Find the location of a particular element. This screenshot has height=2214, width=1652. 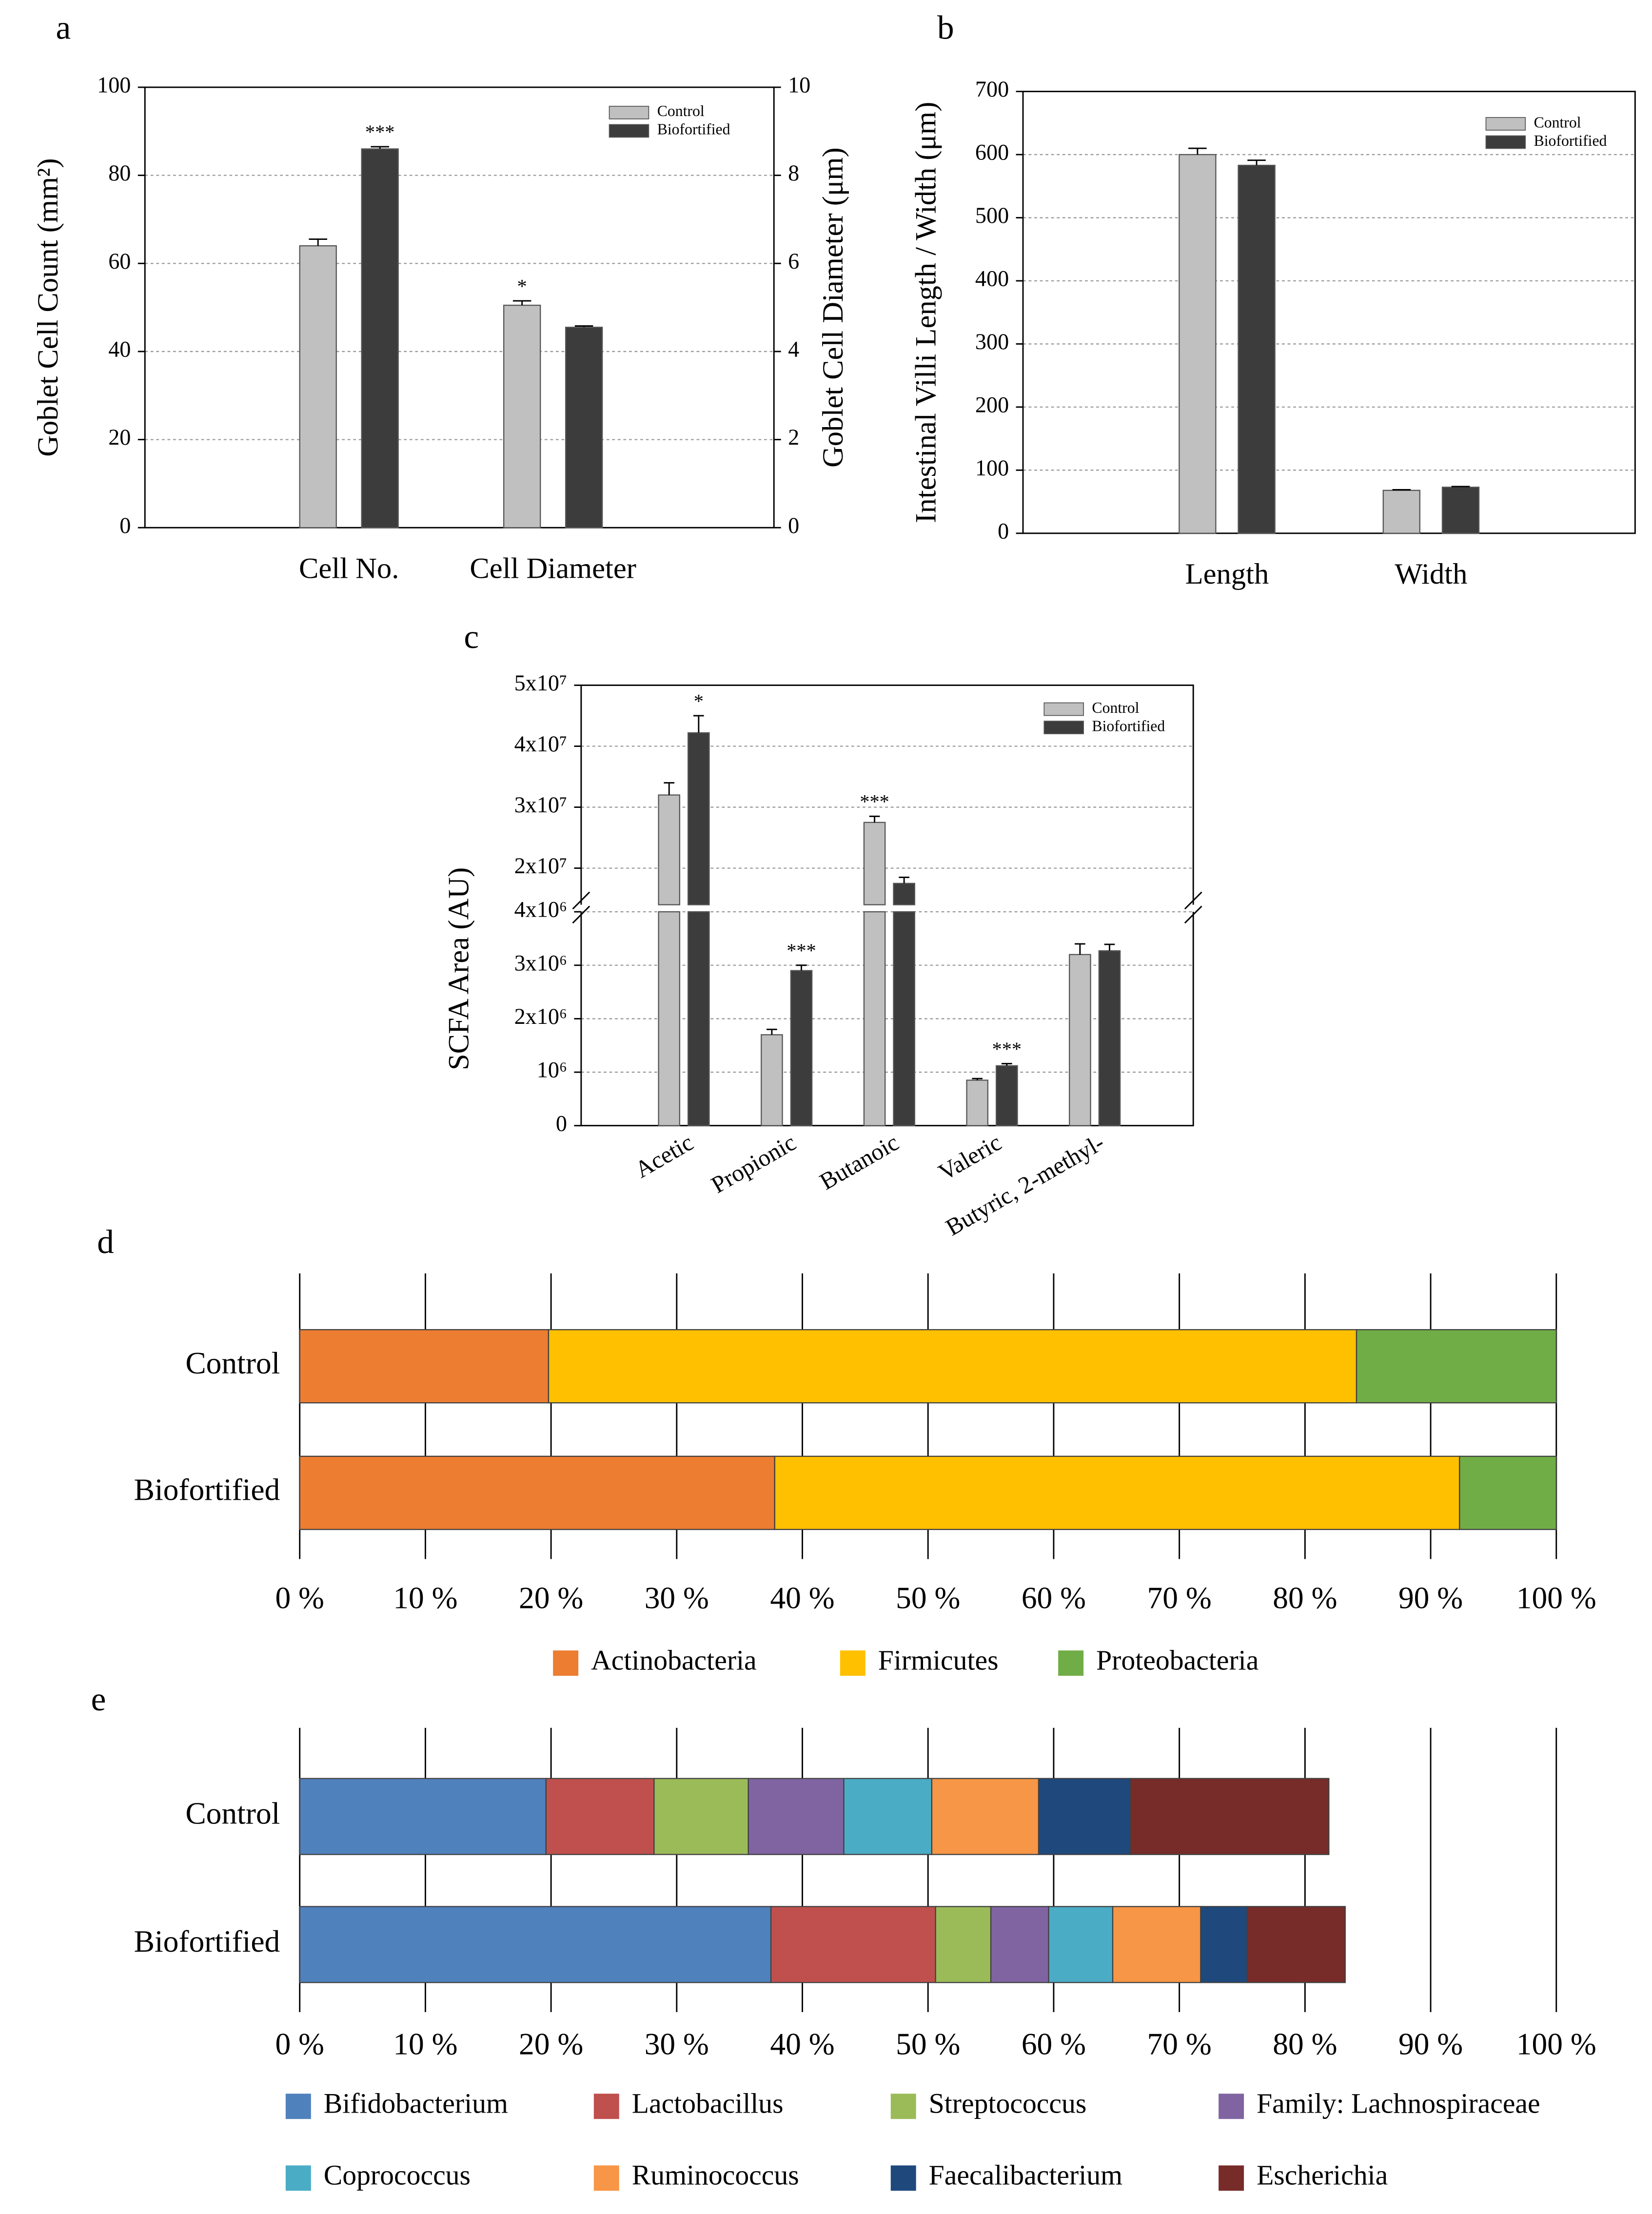

y2-tick-label: 10 is located at coordinates (799, 85).